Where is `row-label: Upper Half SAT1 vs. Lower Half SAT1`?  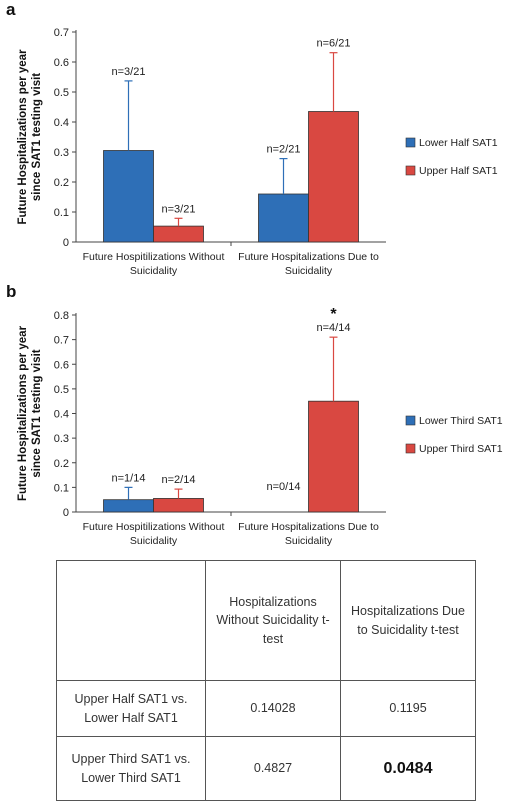 row-label: Upper Half SAT1 vs. Lower Half SAT1 is located at coordinates (131, 708).